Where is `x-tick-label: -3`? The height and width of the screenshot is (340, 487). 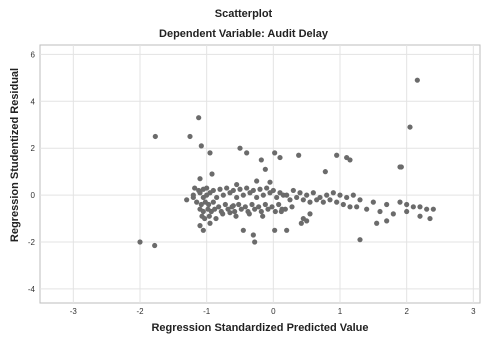 x-tick-label: -3 is located at coordinates (74, 311).